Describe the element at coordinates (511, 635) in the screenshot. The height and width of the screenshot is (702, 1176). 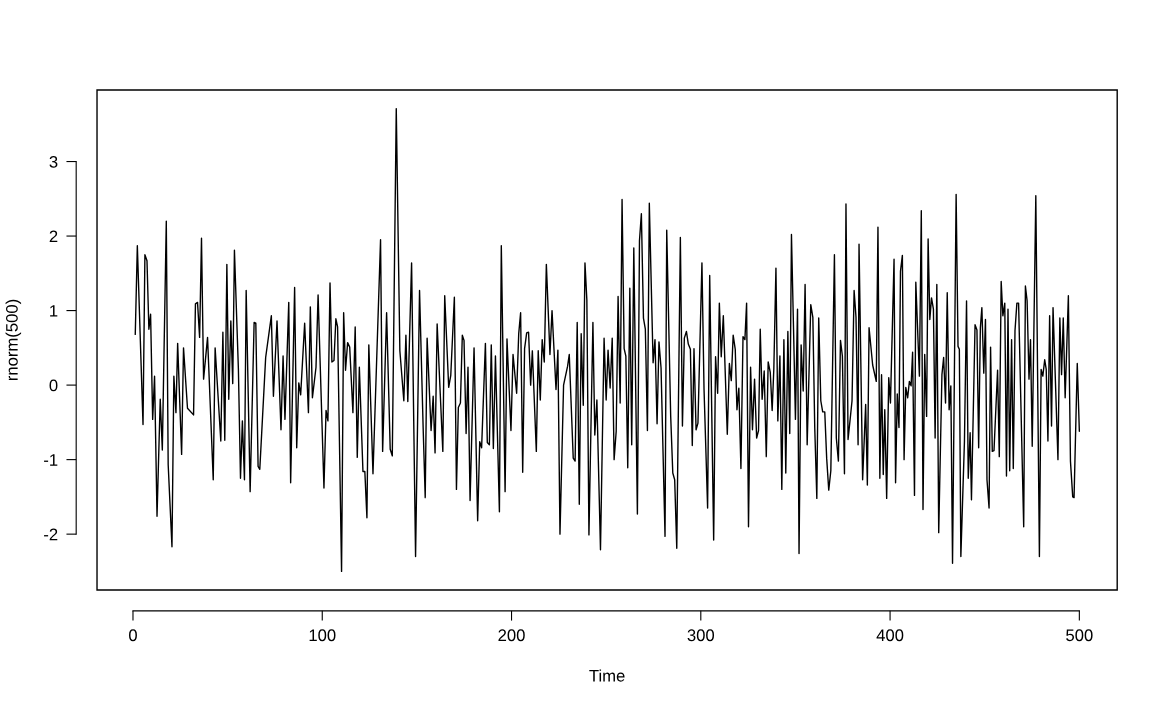
I see `x-tick-label: 200` at that location.